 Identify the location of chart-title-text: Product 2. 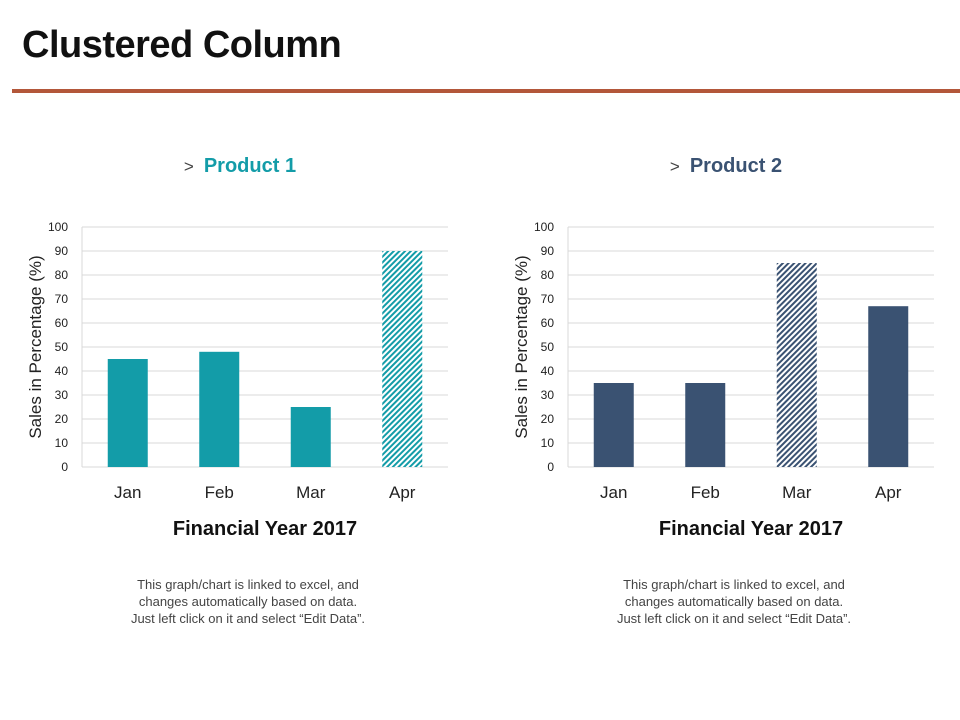
(736, 166).